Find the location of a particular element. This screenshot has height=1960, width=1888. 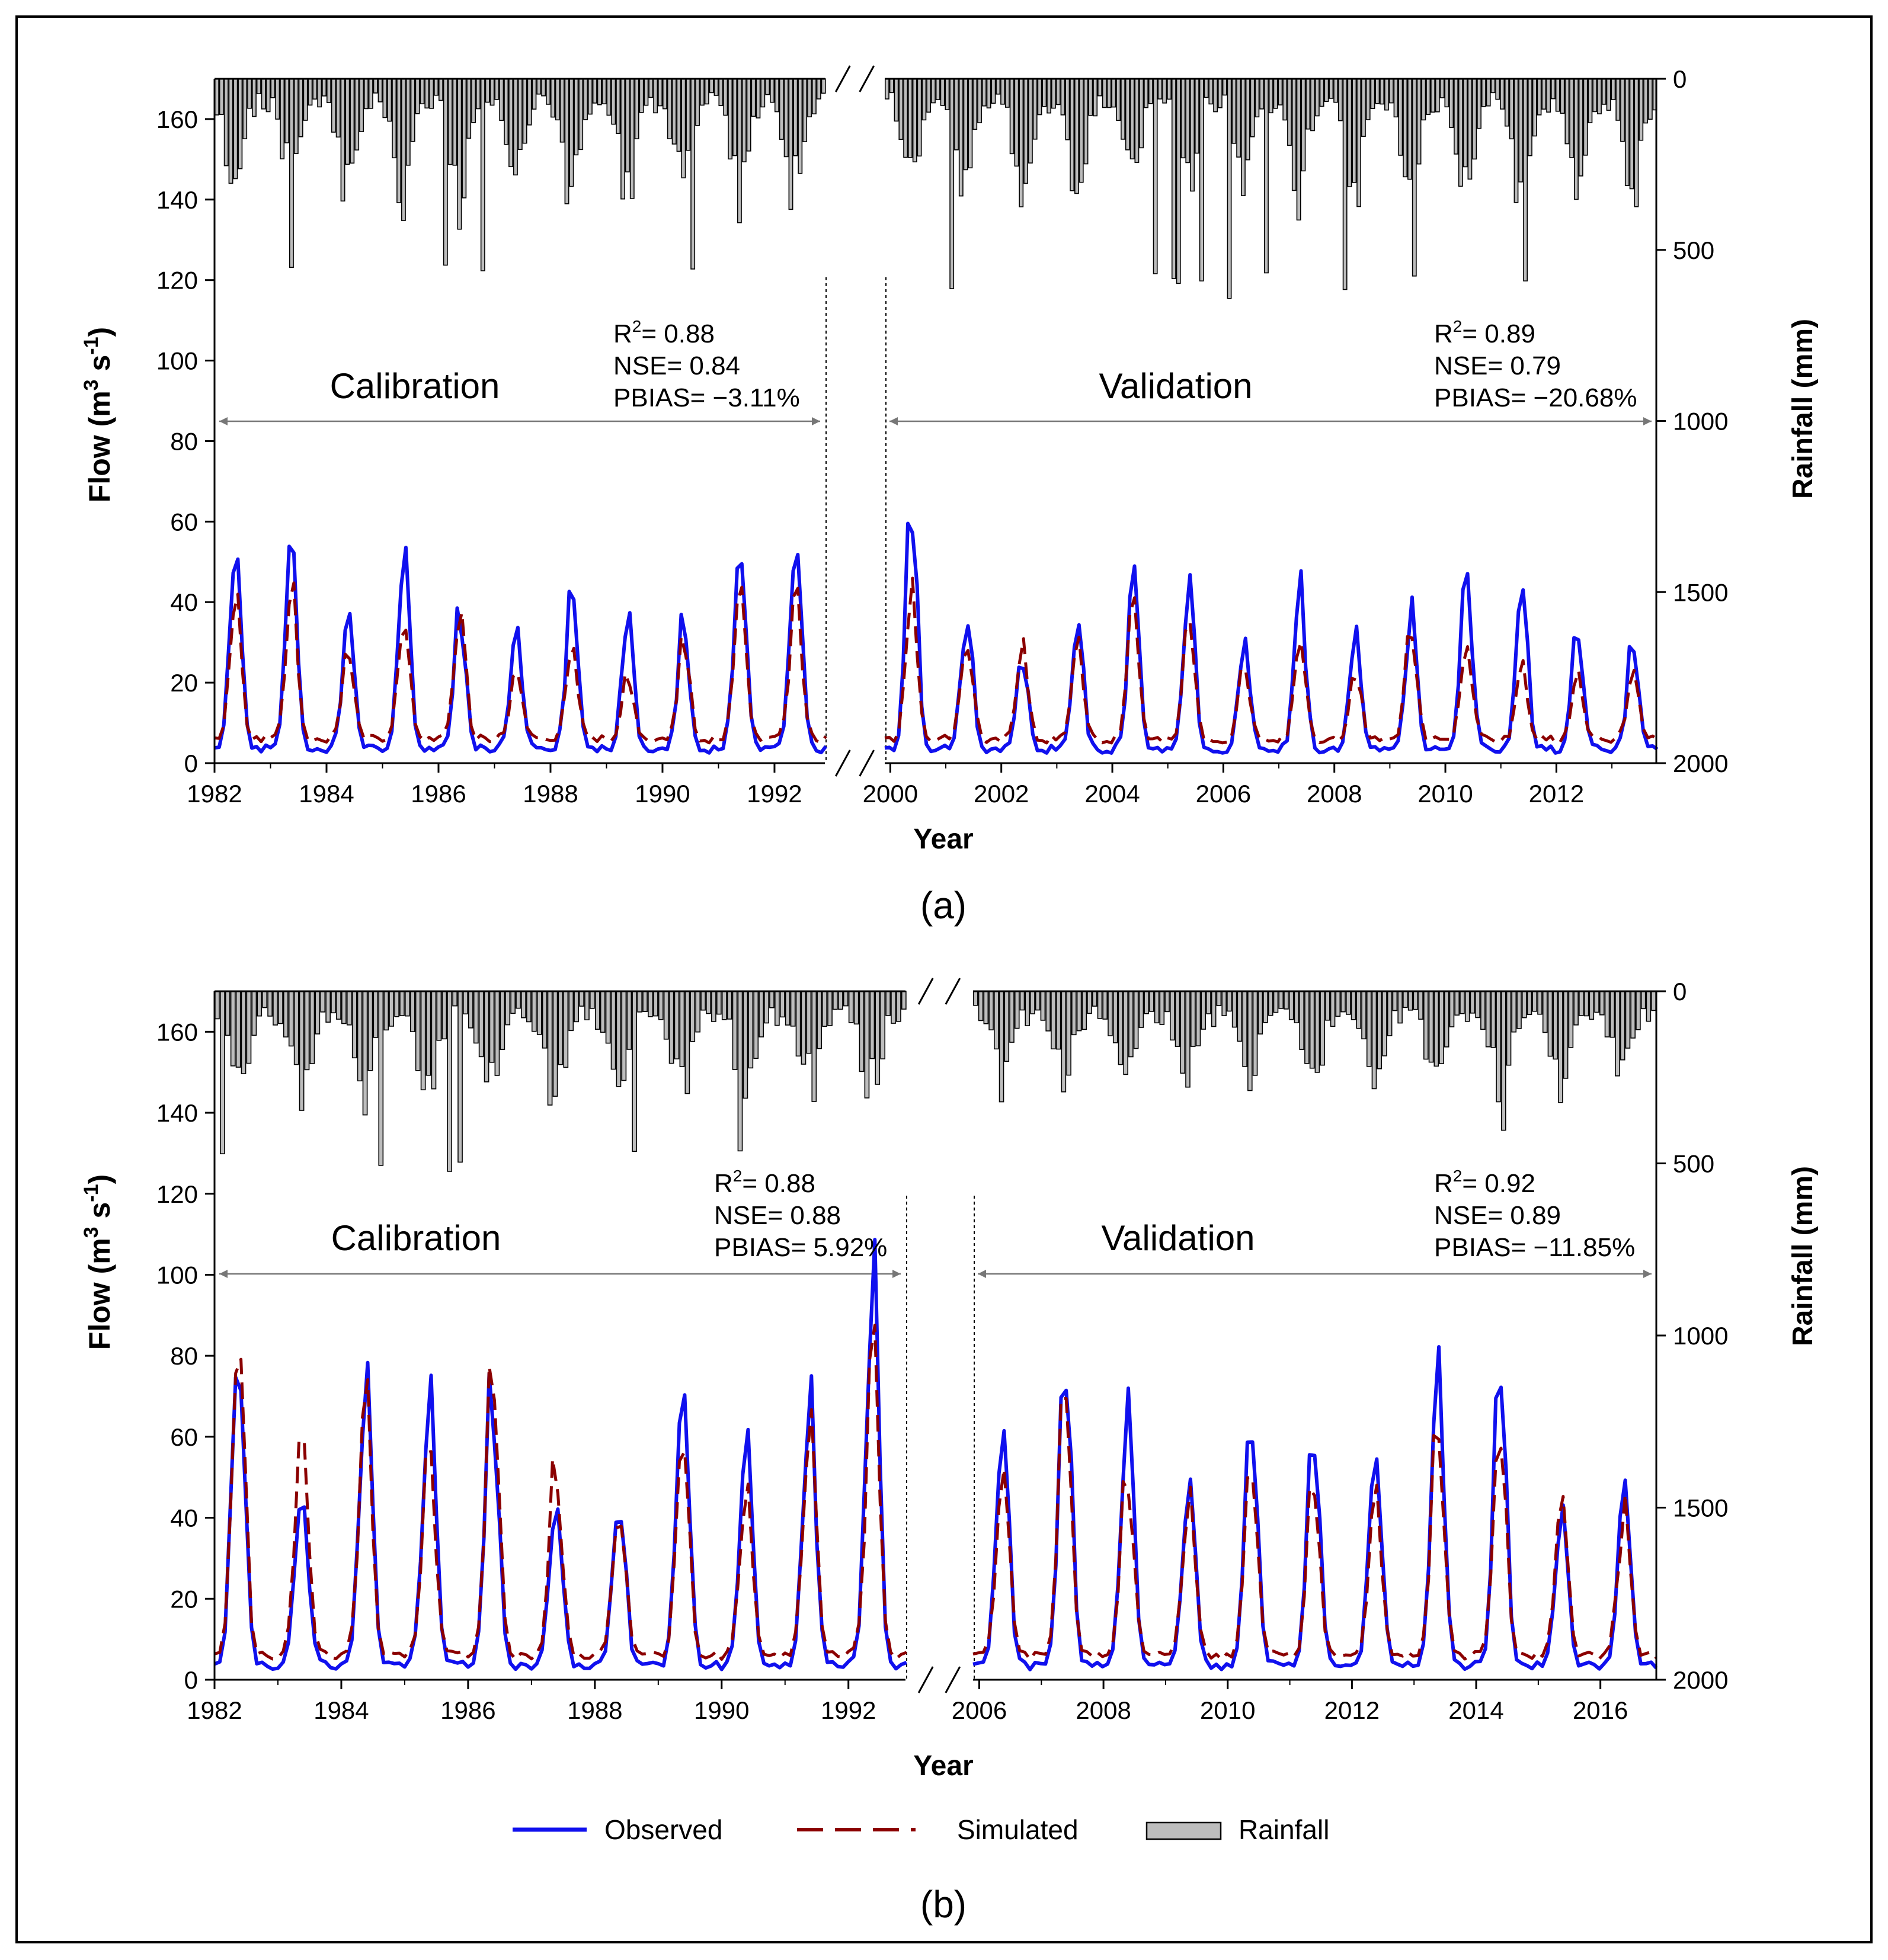

panel-a-cal-r2: R2= 0.88 is located at coordinates (664, 332).